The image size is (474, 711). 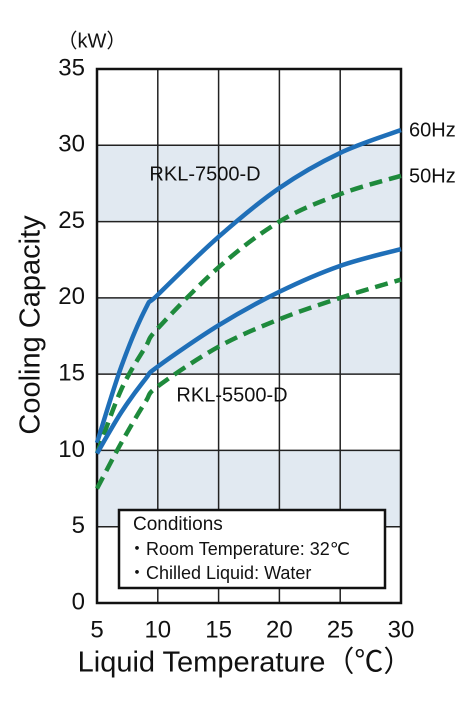 I want to click on y-tick-label: 25, so click(x=71, y=220).